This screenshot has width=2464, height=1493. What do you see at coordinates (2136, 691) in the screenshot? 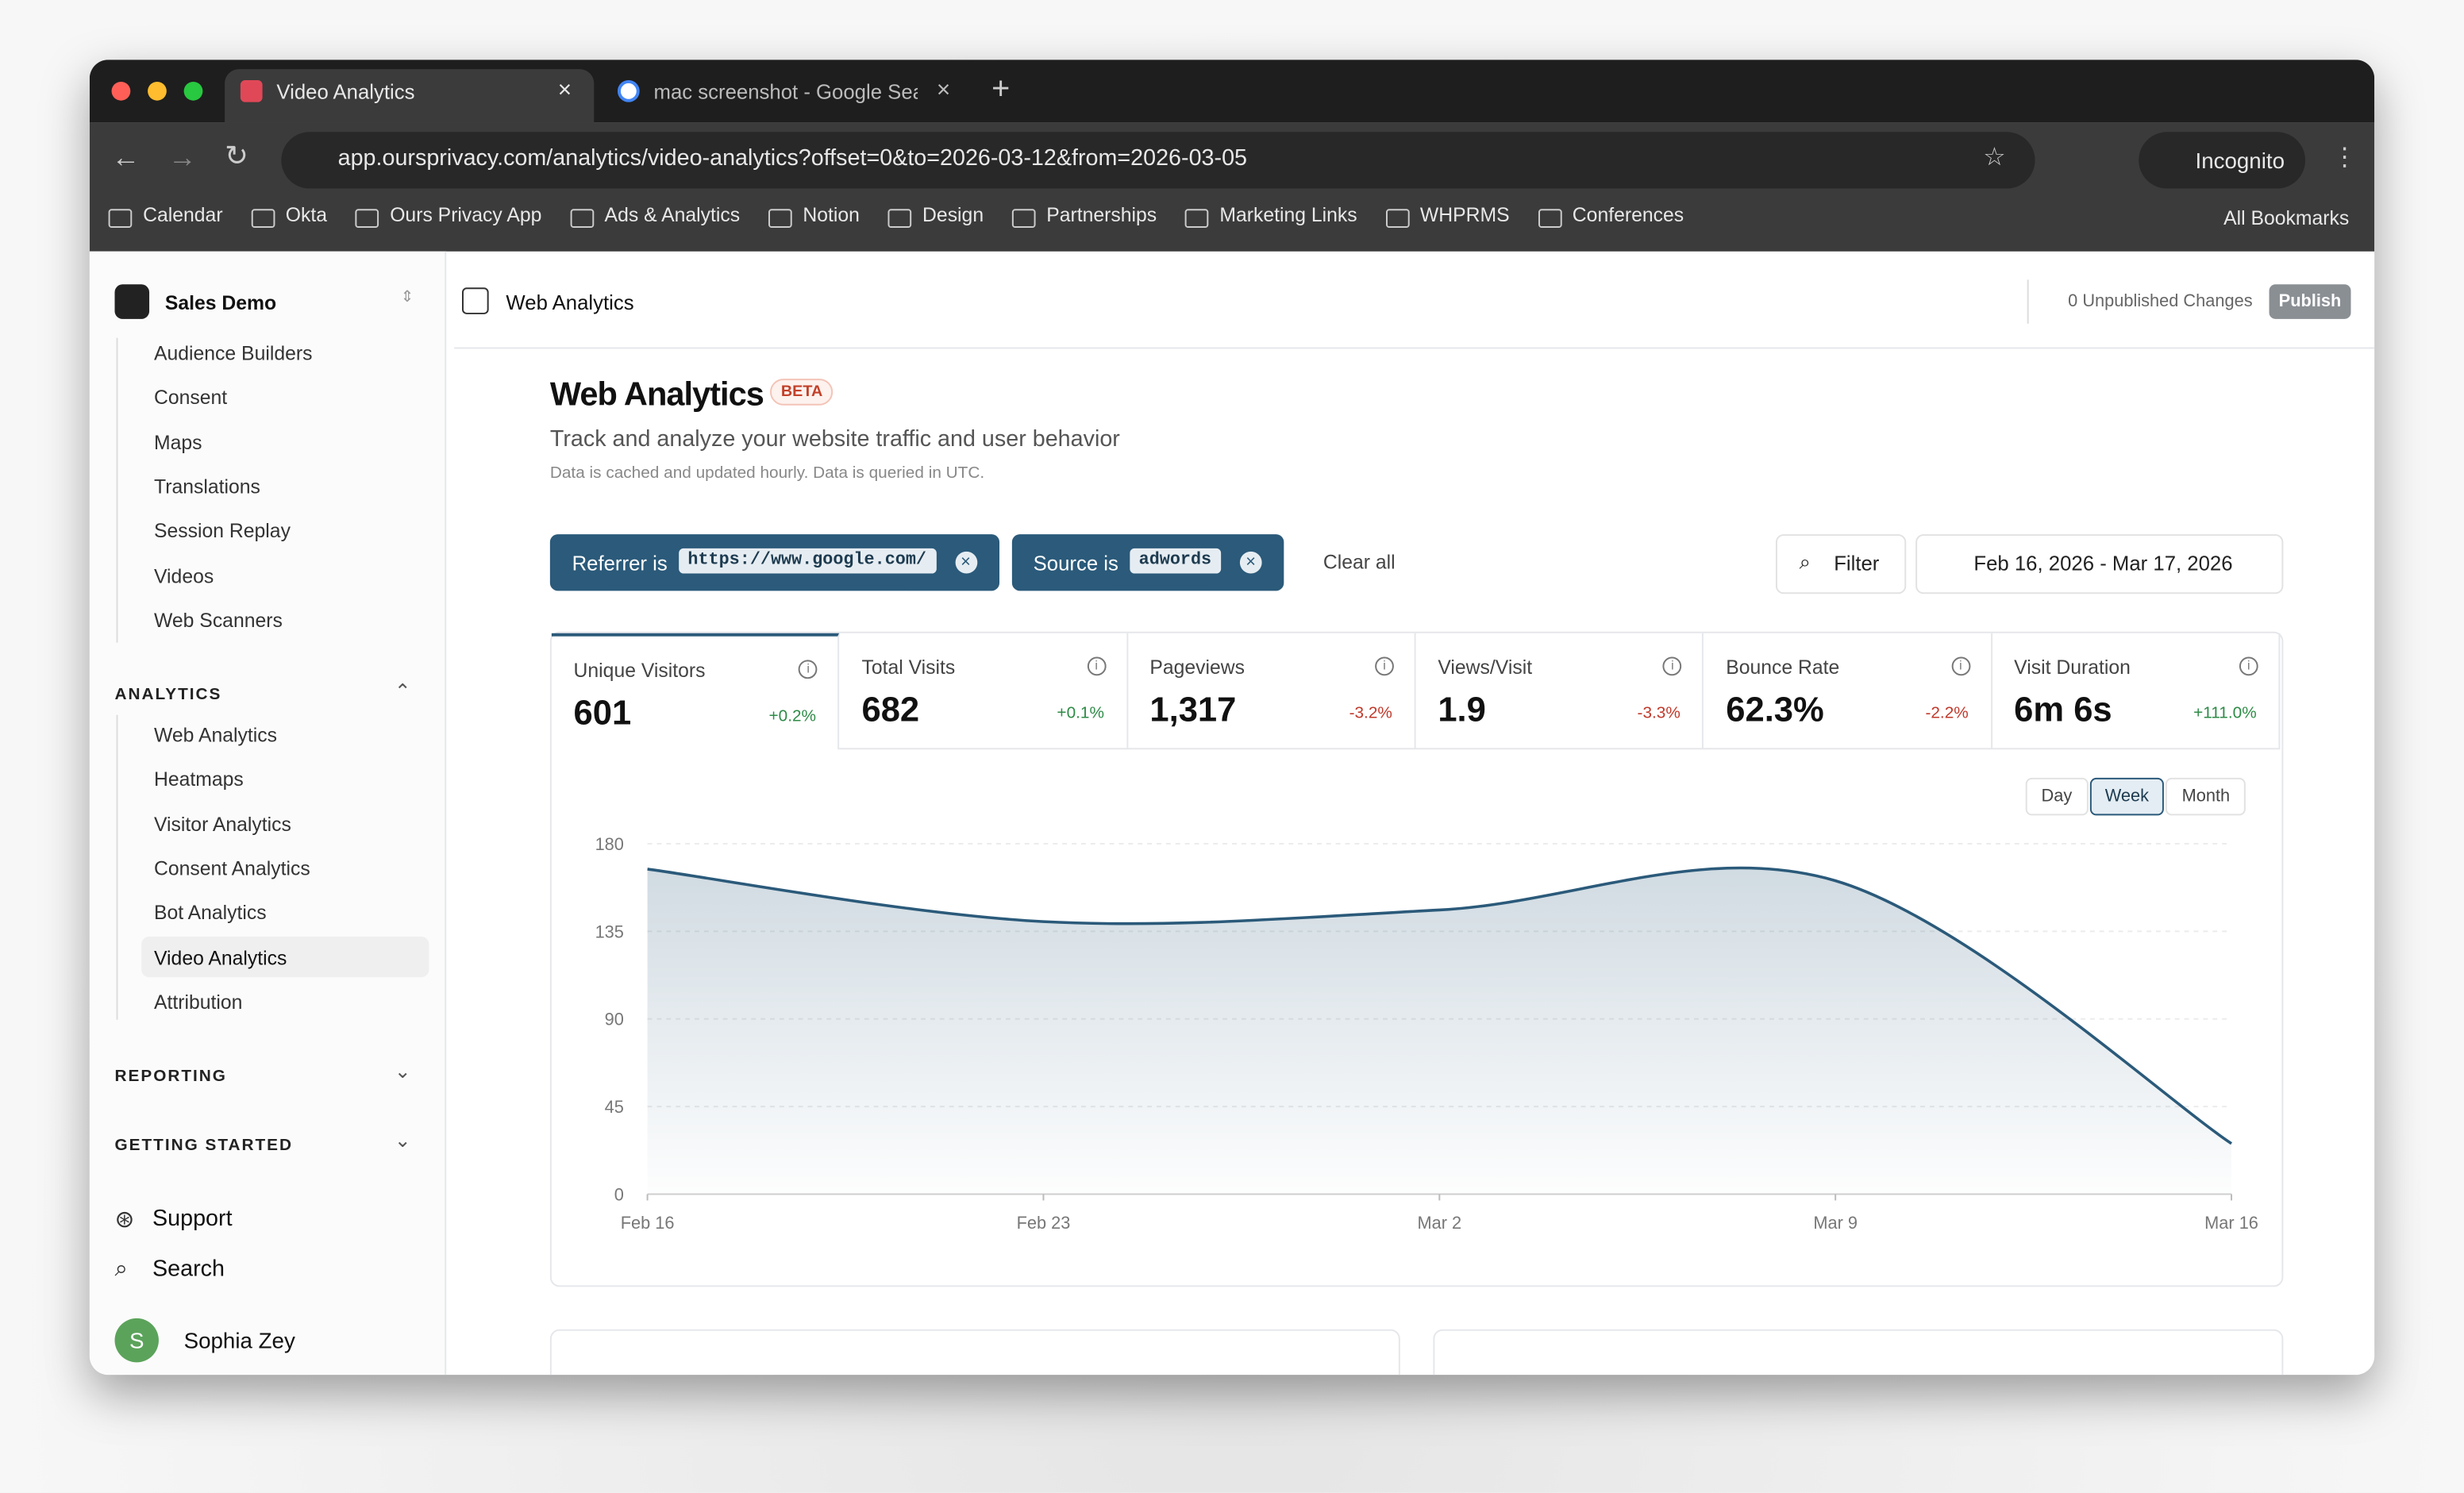
I see `metric-tab: Visit Duration i 6m 6s +111.0%` at bounding box center [2136, 691].